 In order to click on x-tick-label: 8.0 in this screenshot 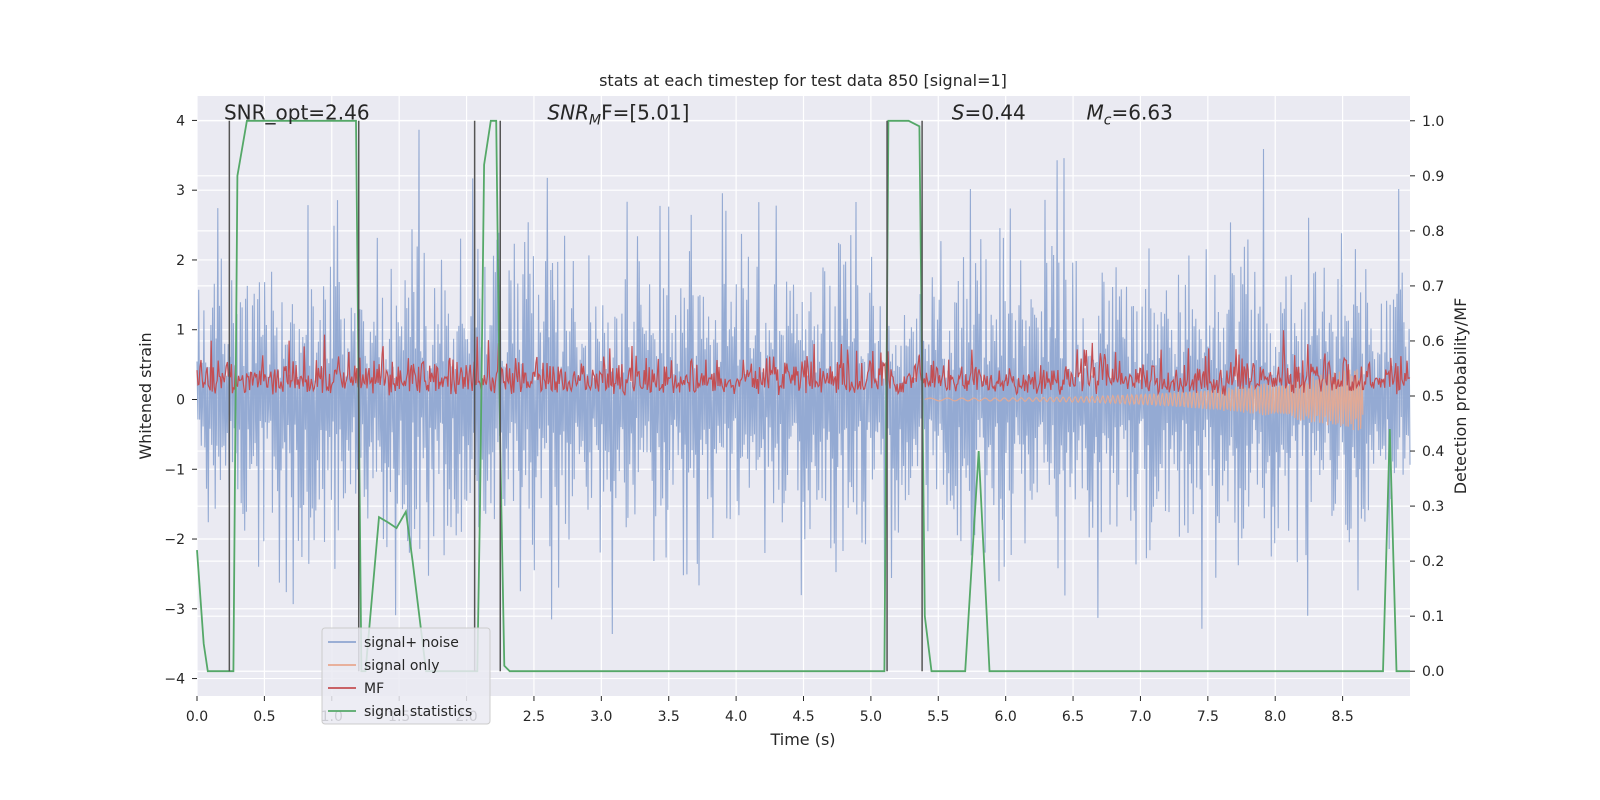, I will do `click(1275, 717)`.